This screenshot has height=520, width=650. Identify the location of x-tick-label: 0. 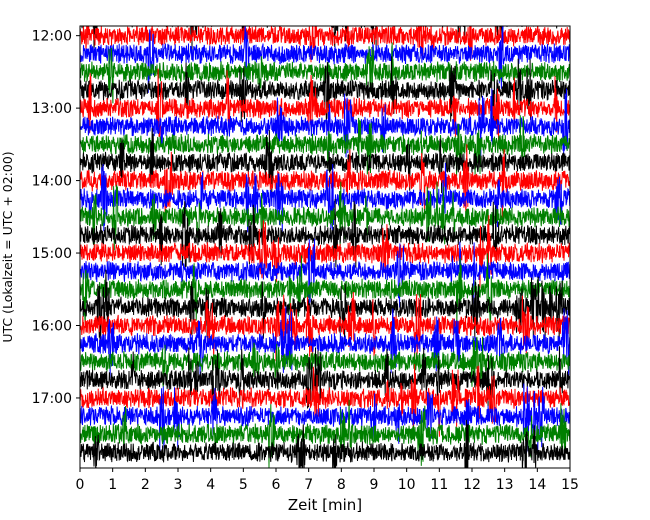
(80, 485).